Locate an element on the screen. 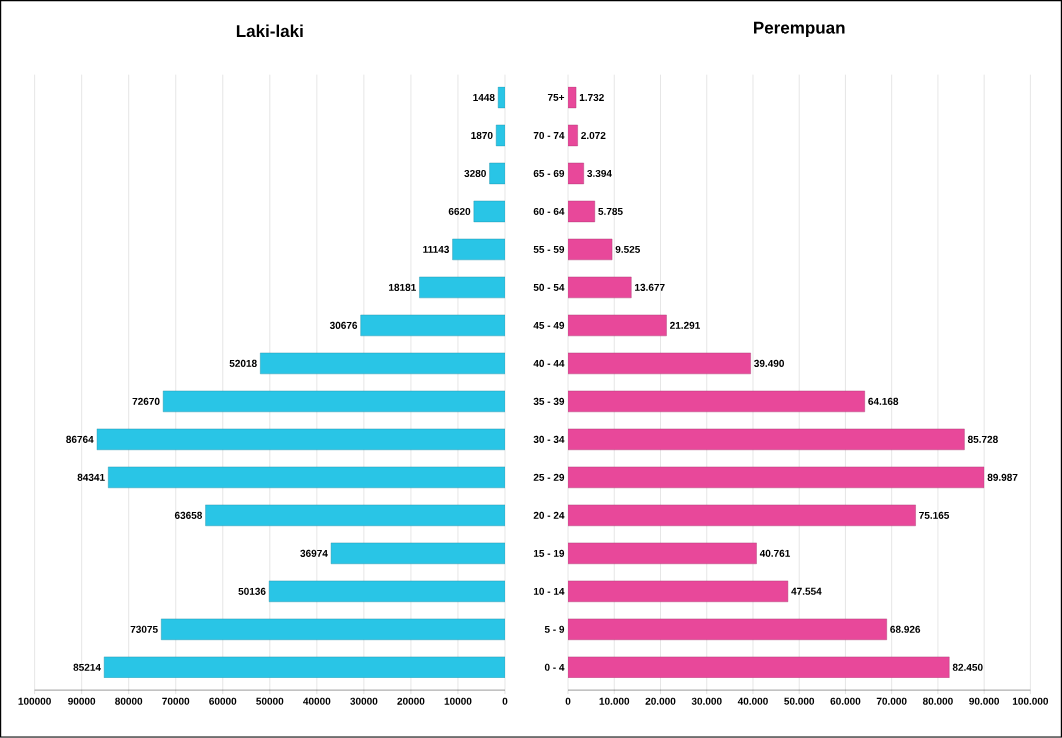  x-tick-label: 10.000 is located at coordinates (614, 701).